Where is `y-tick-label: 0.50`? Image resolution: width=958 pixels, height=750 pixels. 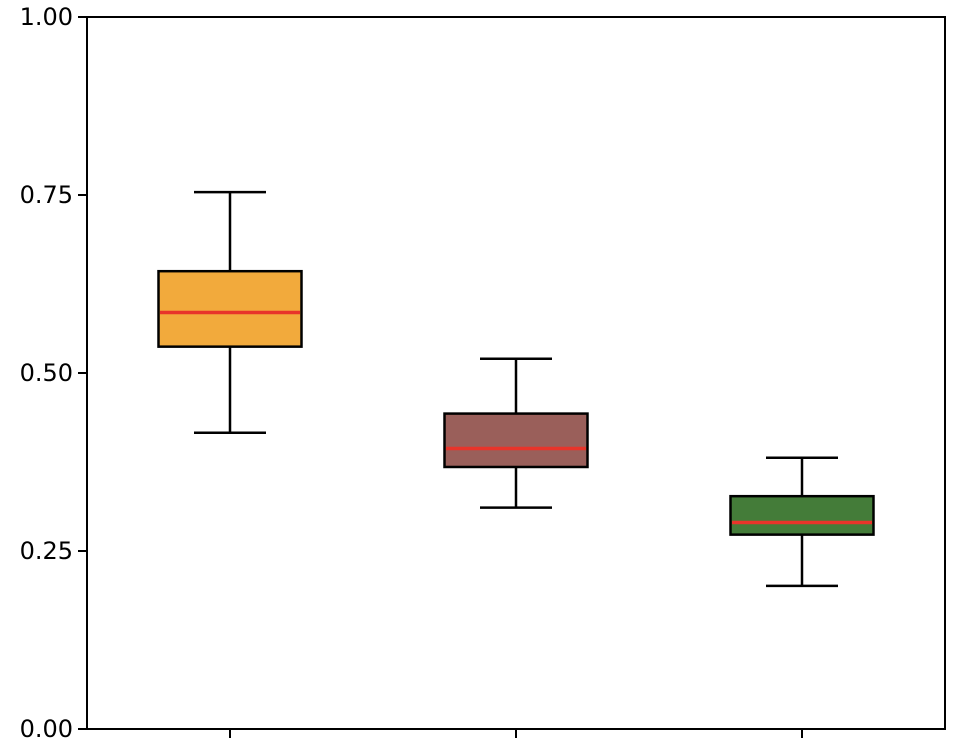 y-tick-label: 0.50 is located at coordinates (46, 373).